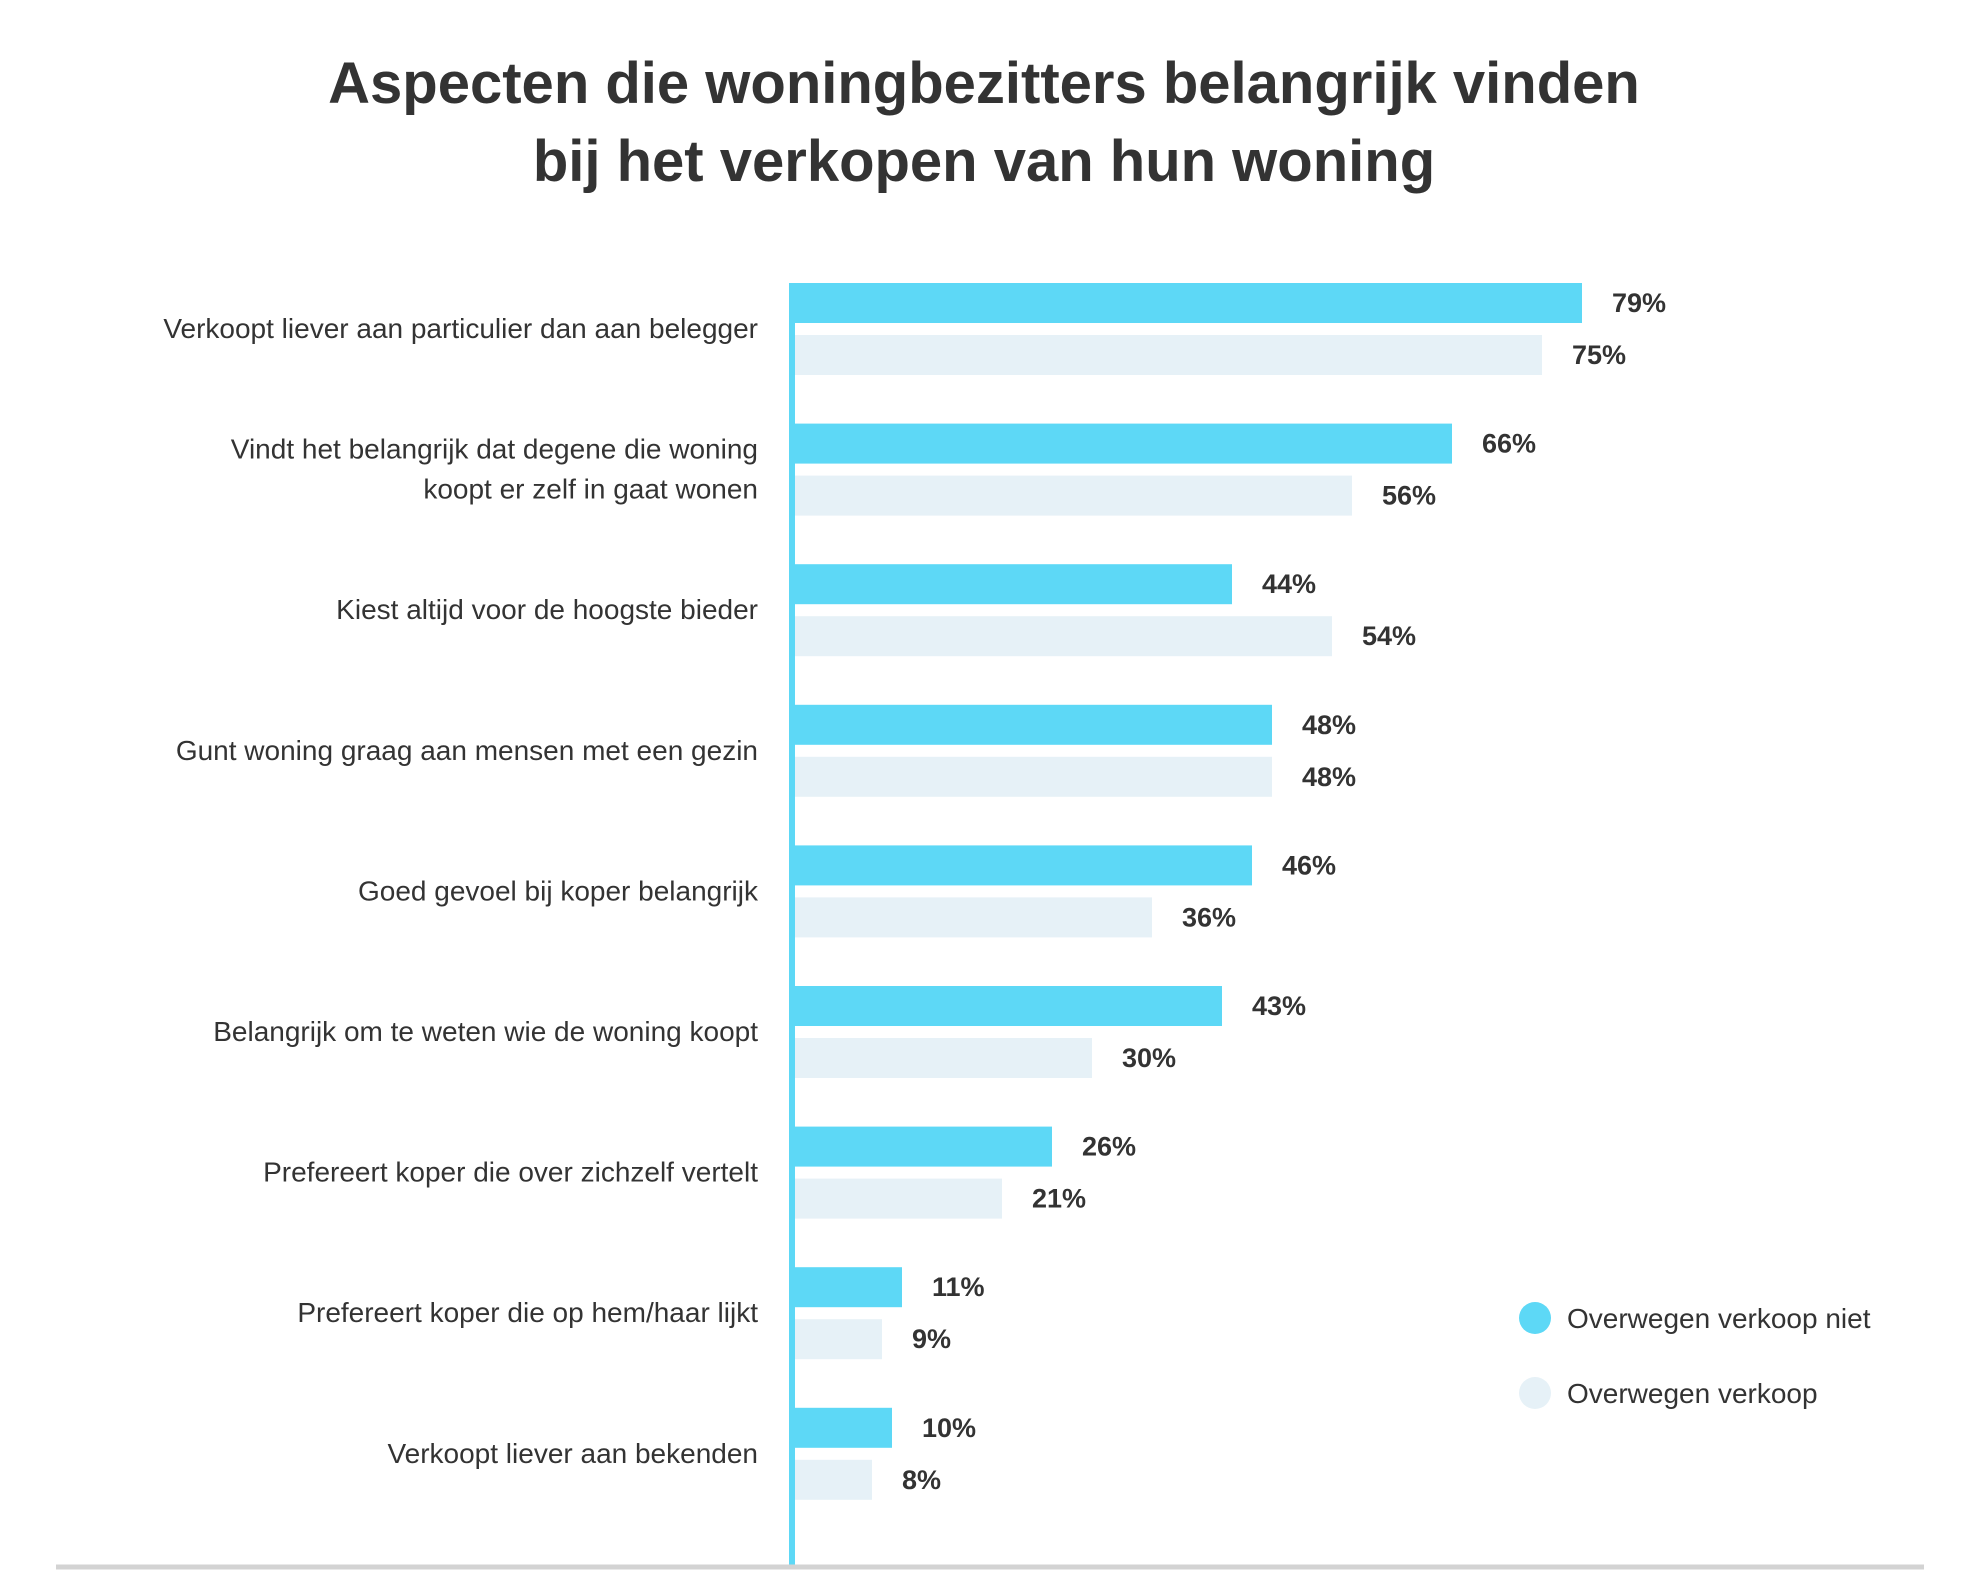  Describe the element at coordinates (921, 1480) in the screenshot. I see `value-label-overwegen-verkoop-9: 8%` at that location.